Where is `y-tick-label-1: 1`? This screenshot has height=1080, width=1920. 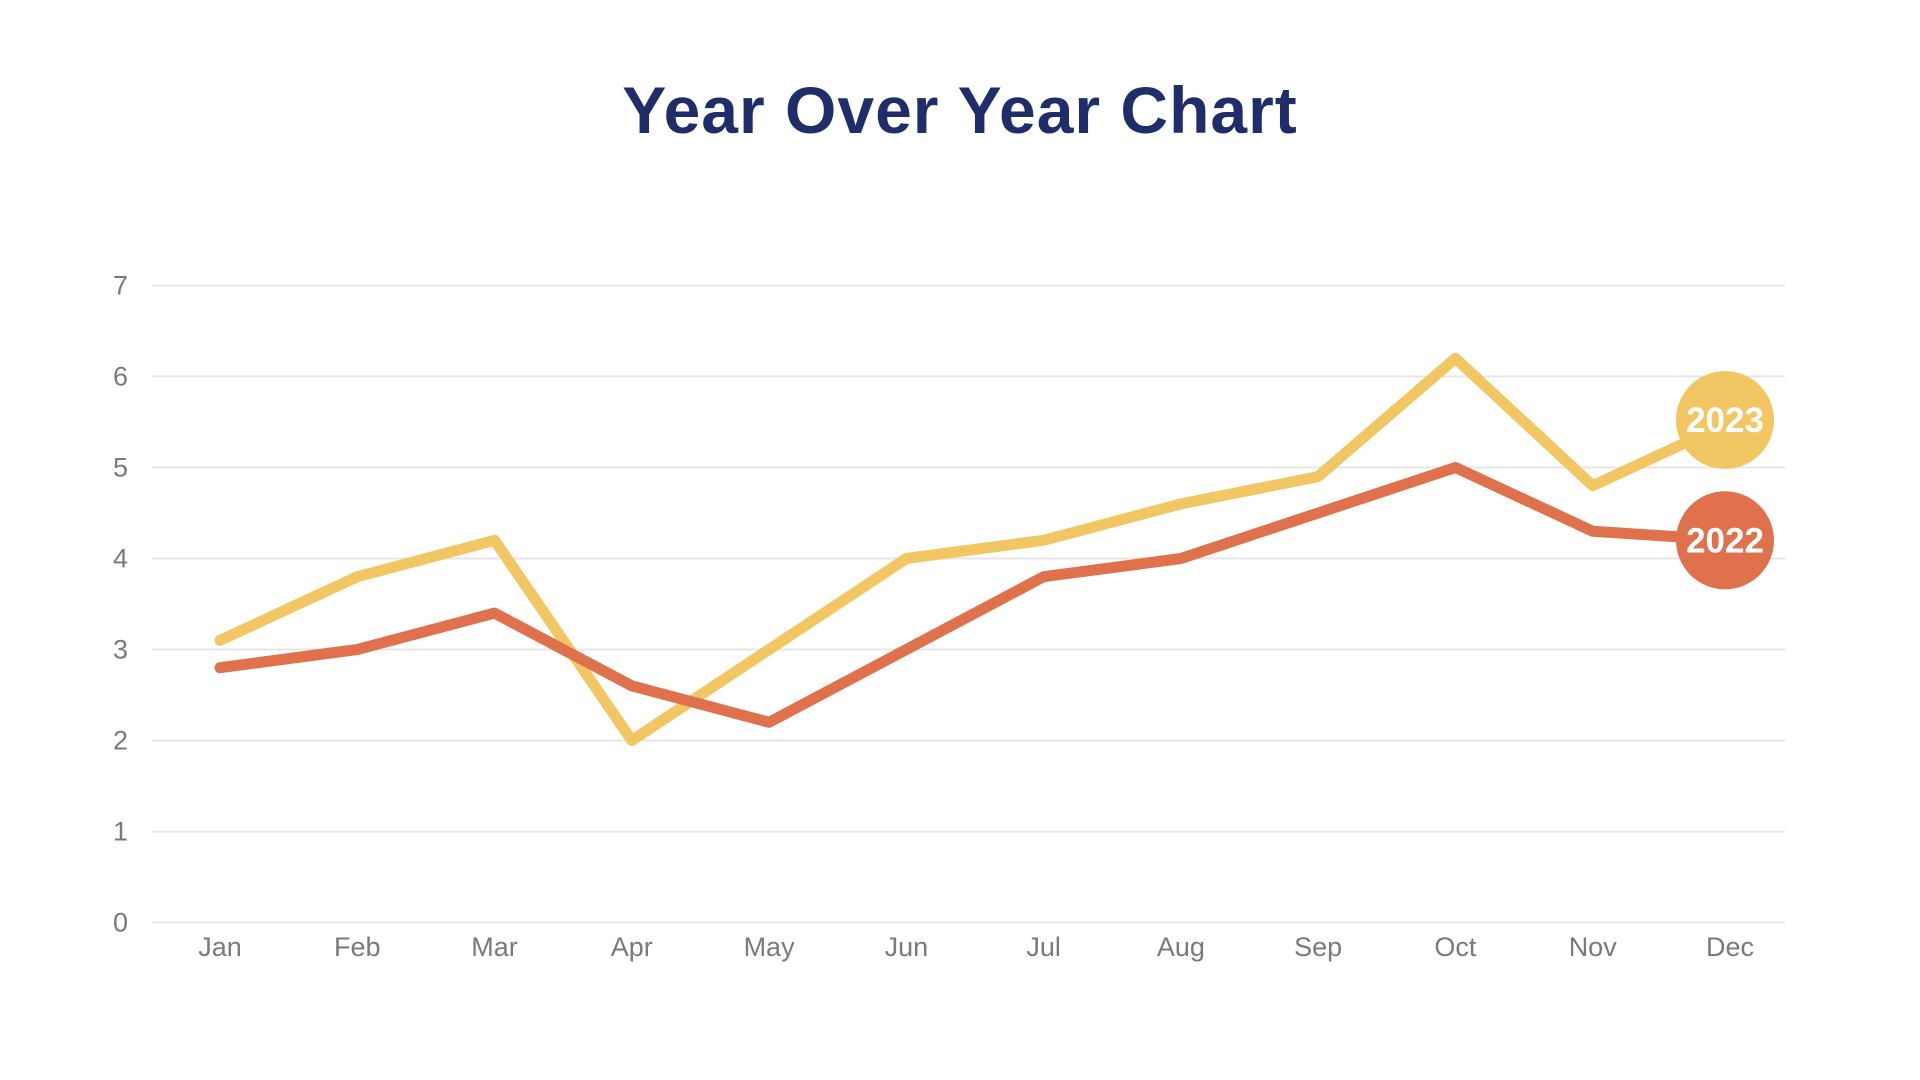
y-tick-label-1: 1 is located at coordinates (120, 832).